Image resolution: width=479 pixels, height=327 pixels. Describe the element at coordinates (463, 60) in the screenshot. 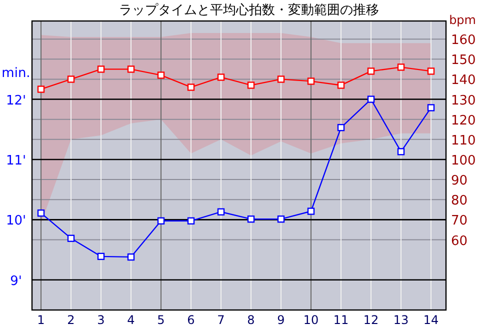

I see `y2-tick-label: 150` at that location.